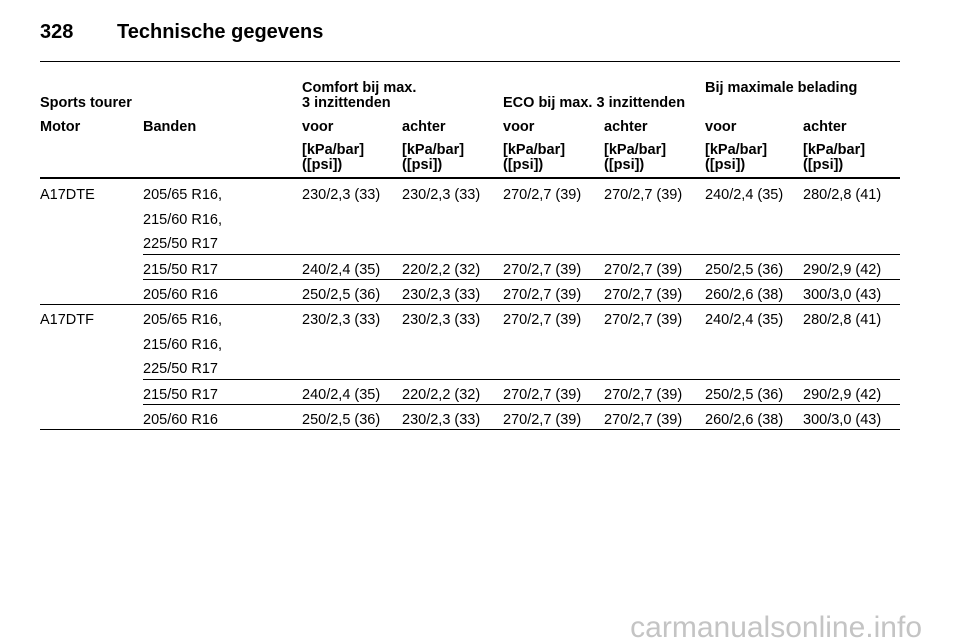  What do you see at coordinates (57, 32) in the screenshot?
I see `page-number: 328` at bounding box center [57, 32].